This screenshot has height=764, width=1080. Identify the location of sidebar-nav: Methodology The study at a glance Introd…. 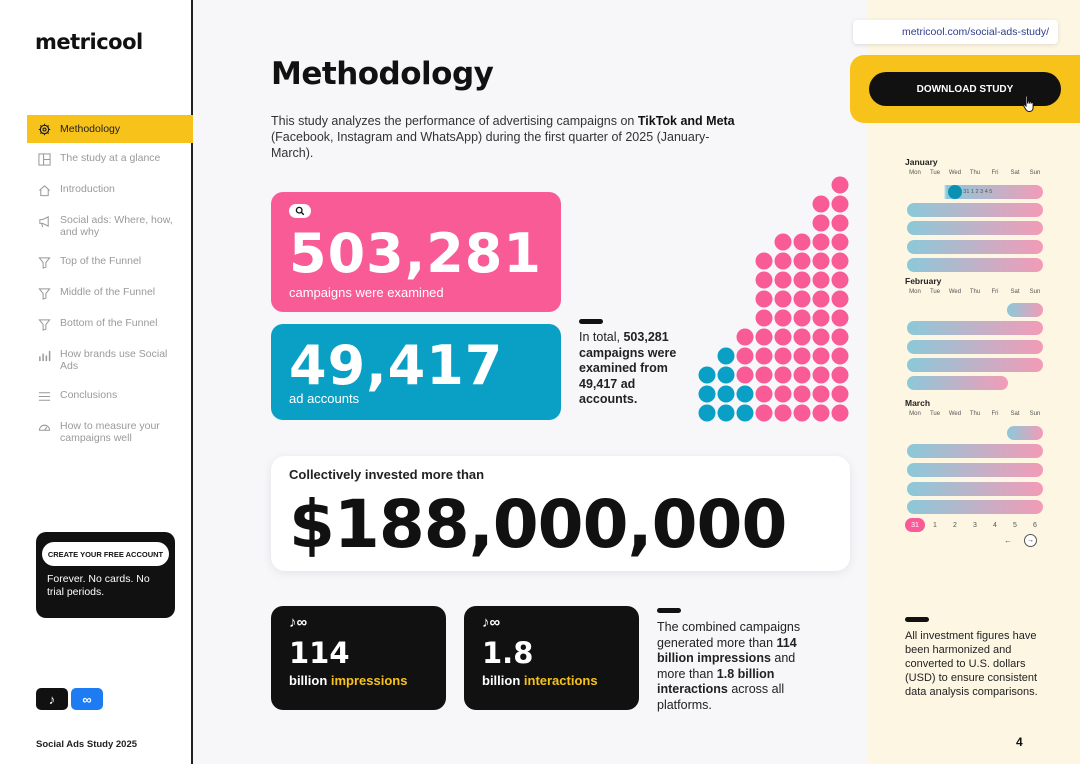
(110, 282).